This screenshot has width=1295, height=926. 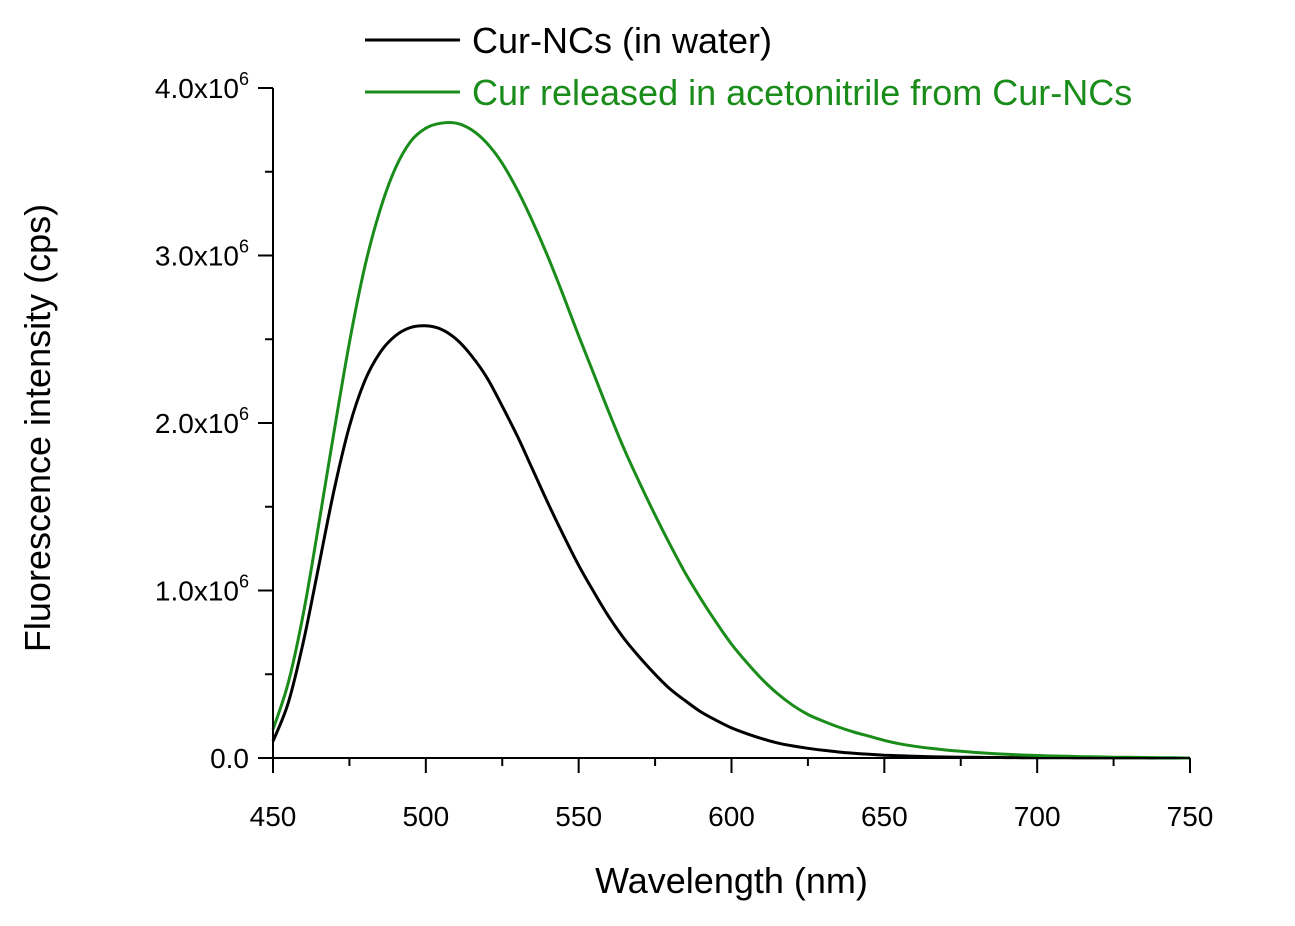 I want to click on x-tick-label: 700, so click(x=1037, y=816).